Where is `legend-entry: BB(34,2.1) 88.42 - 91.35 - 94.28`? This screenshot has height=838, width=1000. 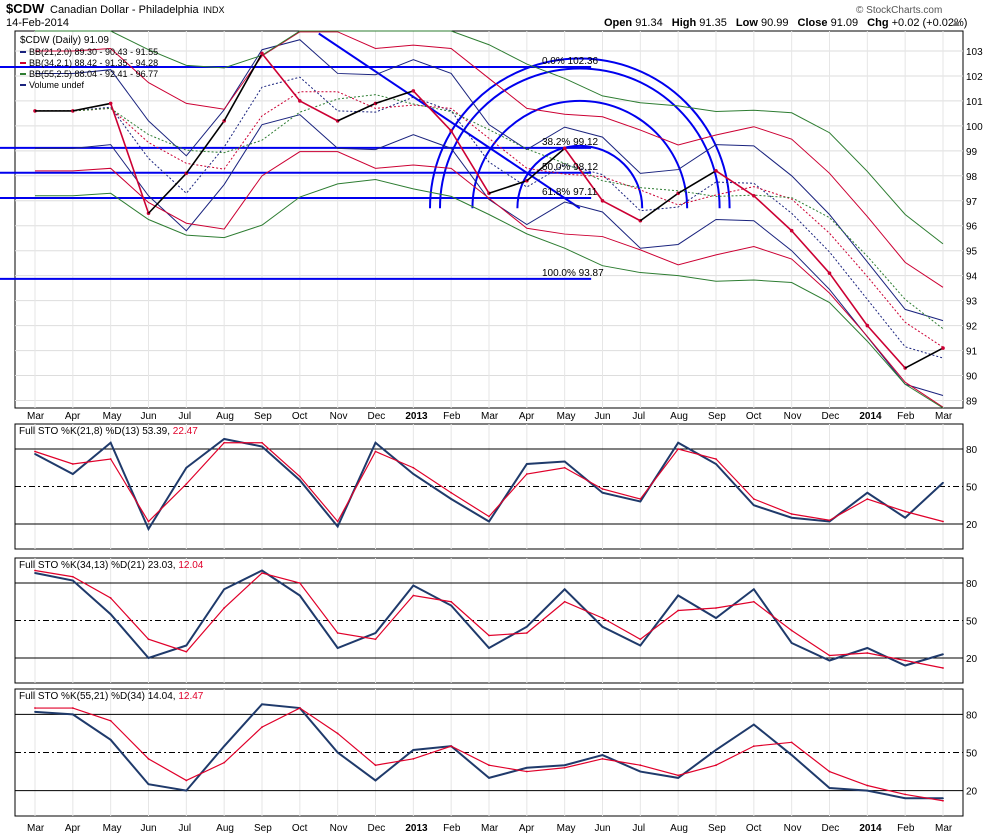 legend-entry: BB(34,2.1) 88.42 - 91.35 - 94.28 is located at coordinates (93, 63).